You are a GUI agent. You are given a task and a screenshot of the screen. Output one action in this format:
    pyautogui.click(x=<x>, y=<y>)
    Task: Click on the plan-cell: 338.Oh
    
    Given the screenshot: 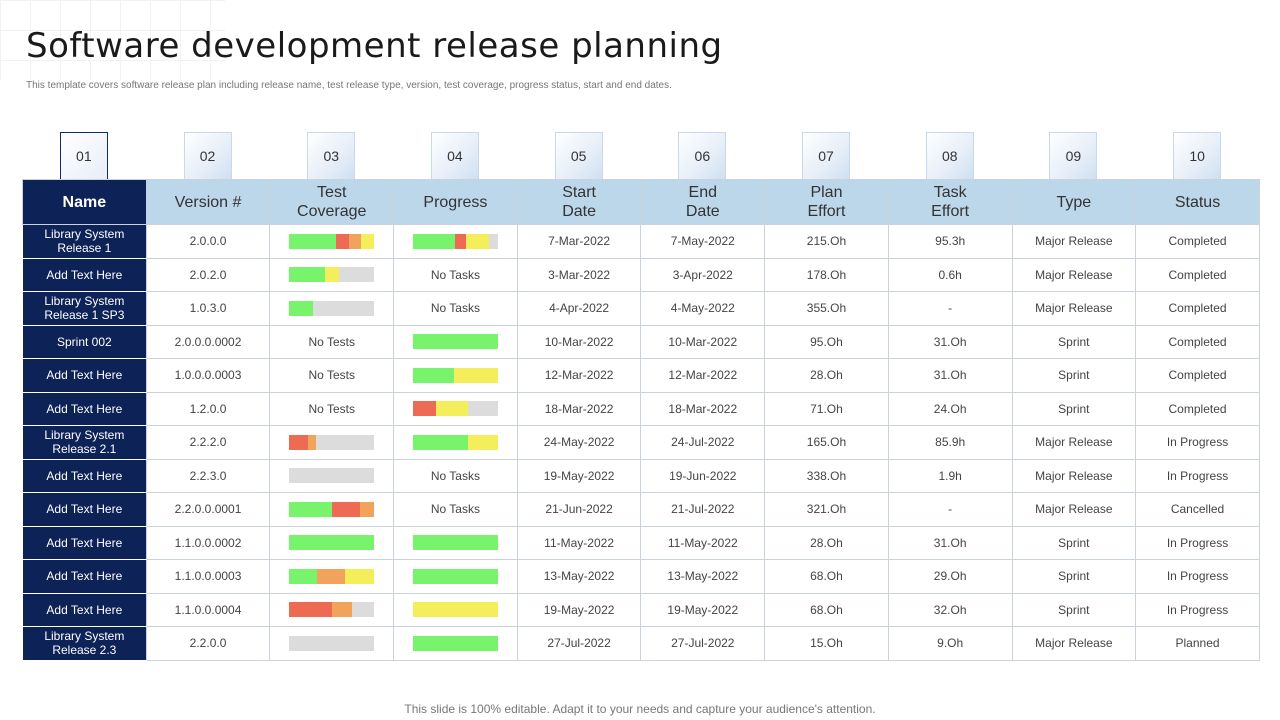 What is the action you would take?
    pyautogui.click(x=826, y=475)
    